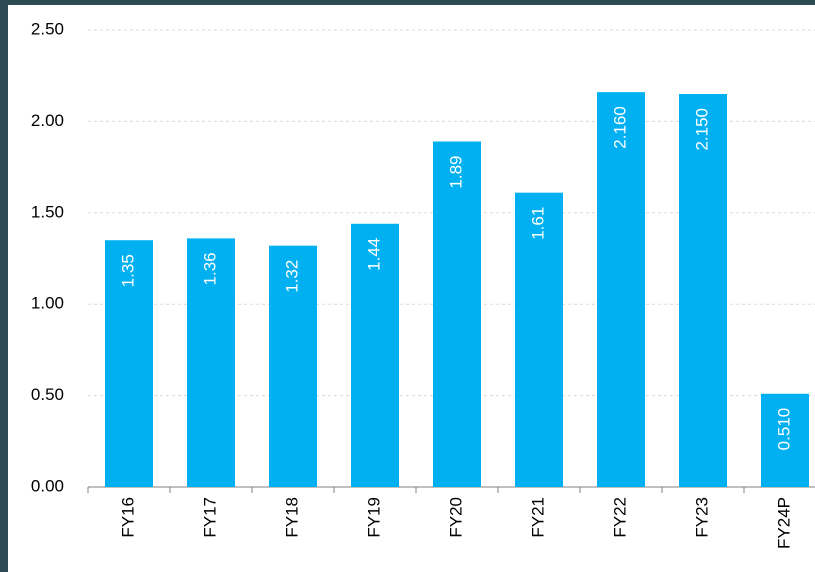 The height and width of the screenshot is (572, 815). I want to click on top-border, so click(407, 2).